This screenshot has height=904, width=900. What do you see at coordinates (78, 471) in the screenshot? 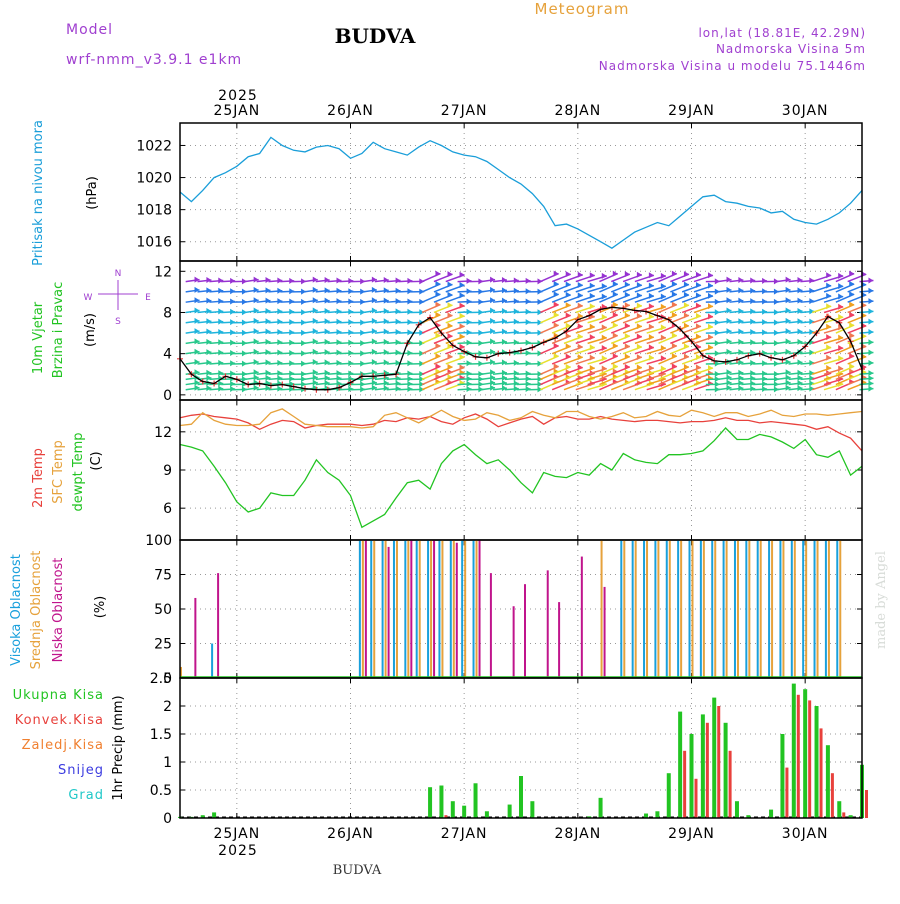
I see `temp-axis-title-dewpt: dewpt Temp` at bounding box center [78, 471].